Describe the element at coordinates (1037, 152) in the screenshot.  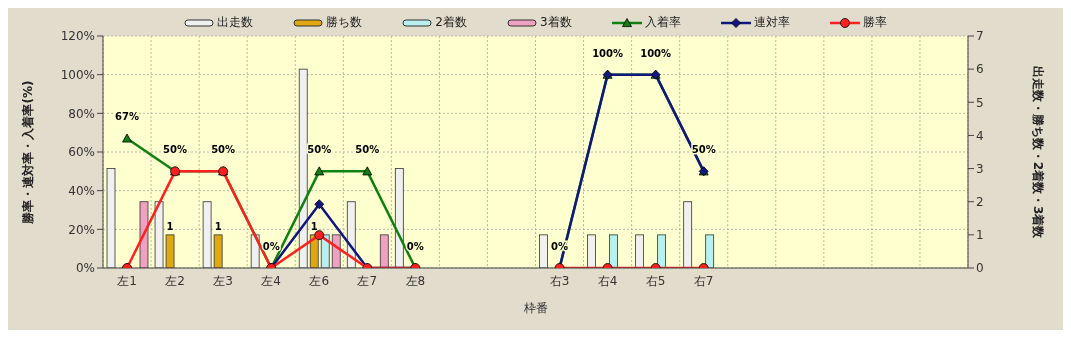
I see `y2-axis-title: 出走数・勝ち数・2着数・3着数` at that location.